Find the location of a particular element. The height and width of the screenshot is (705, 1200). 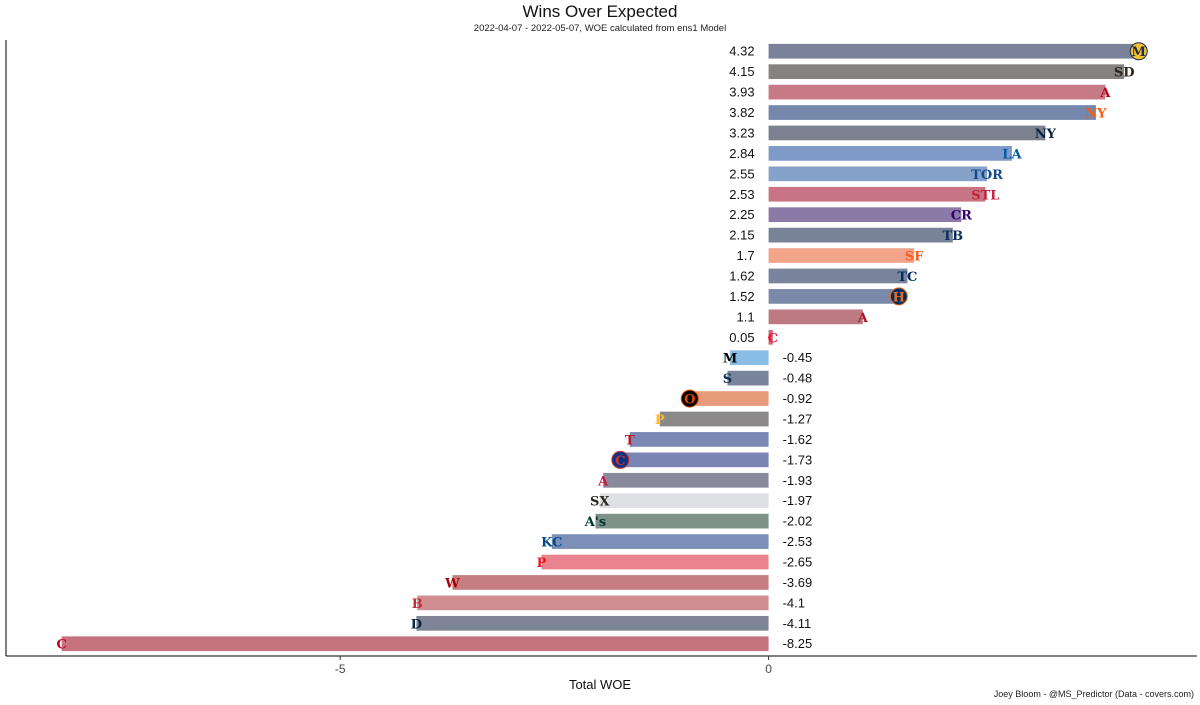

bar-value-label: -1.93 is located at coordinates (798, 480).